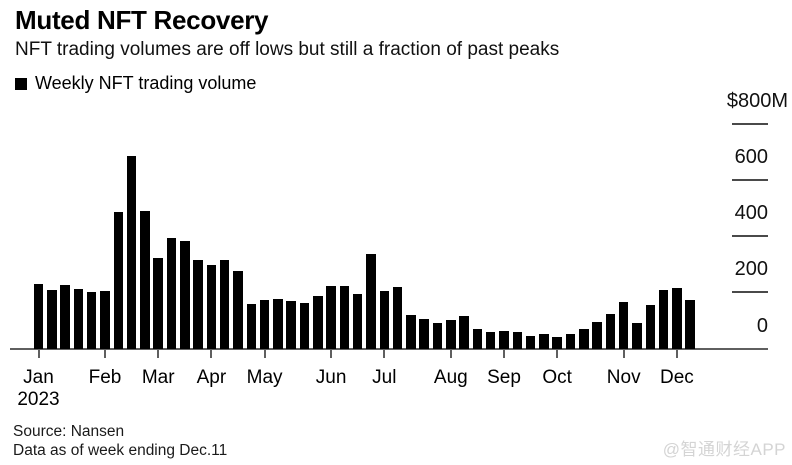  I want to click on x-tick-label-jan: Jan, so click(38, 377).